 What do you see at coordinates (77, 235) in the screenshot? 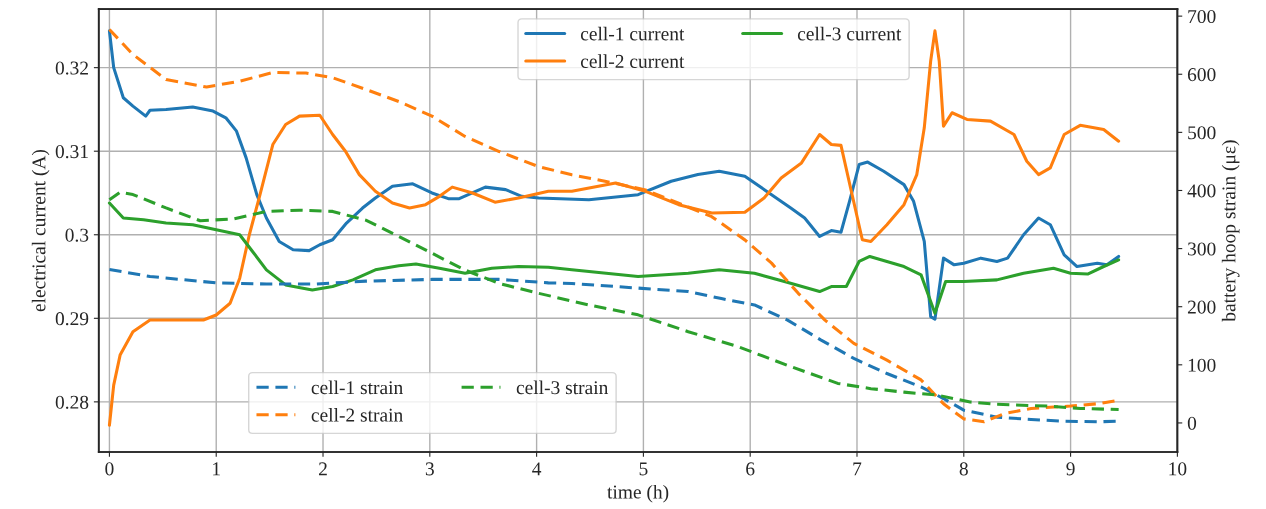
I see `y-tick-label: 0.3` at bounding box center [77, 235].